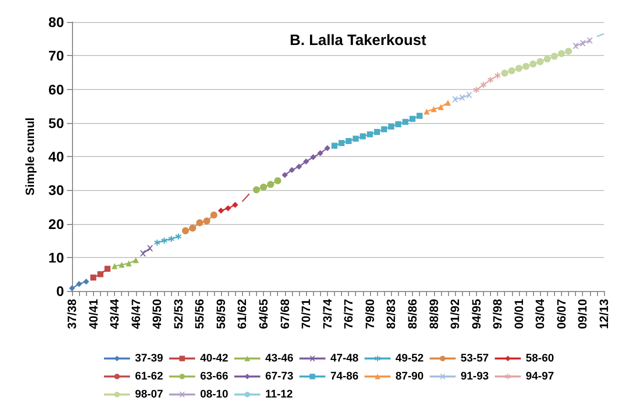  I want to click on y-tick-label: 30, so click(56, 190).